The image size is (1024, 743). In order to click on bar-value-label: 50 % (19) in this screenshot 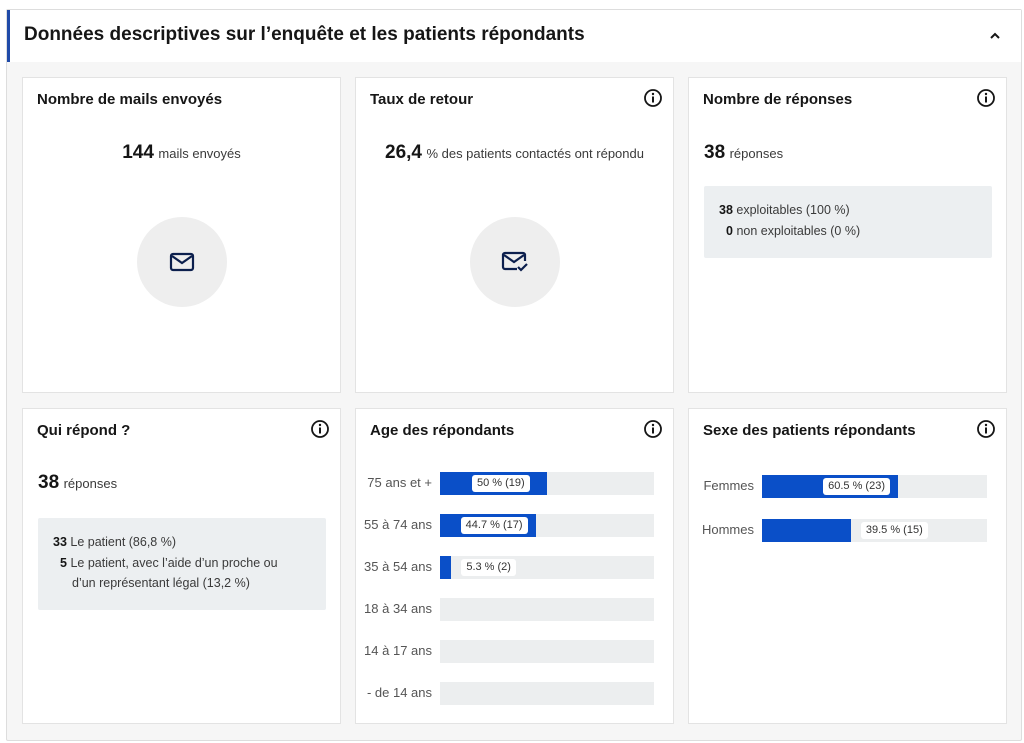, I will do `click(501, 483)`.